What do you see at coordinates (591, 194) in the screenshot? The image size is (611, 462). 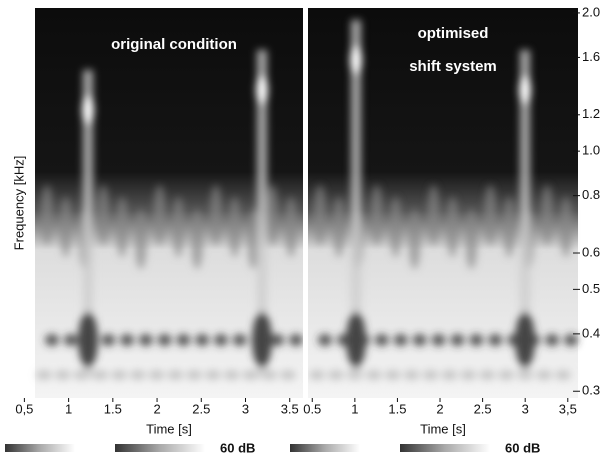 I see `y-tick-label: 0.8` at bounding box center [591, 194].